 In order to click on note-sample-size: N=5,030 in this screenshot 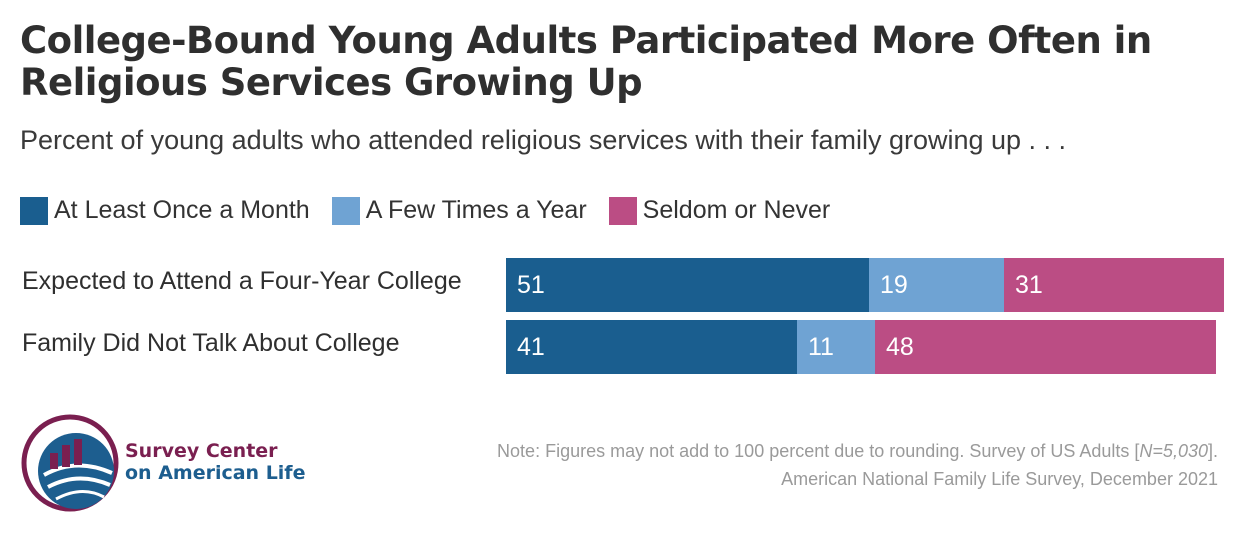, I will do `click(1173, 451)`.